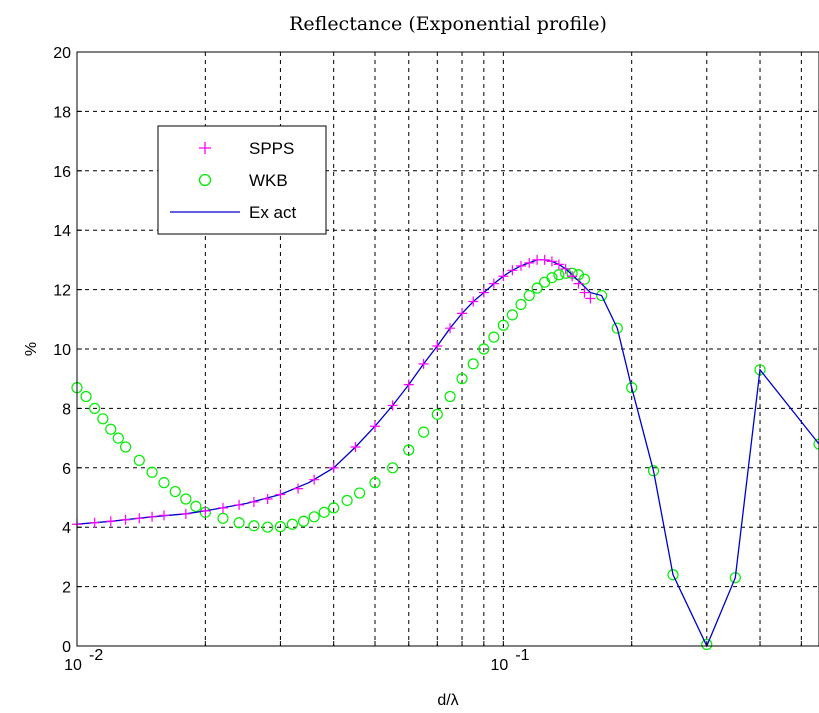  I want to click on y-tick-label: 20, so click(62, 53).